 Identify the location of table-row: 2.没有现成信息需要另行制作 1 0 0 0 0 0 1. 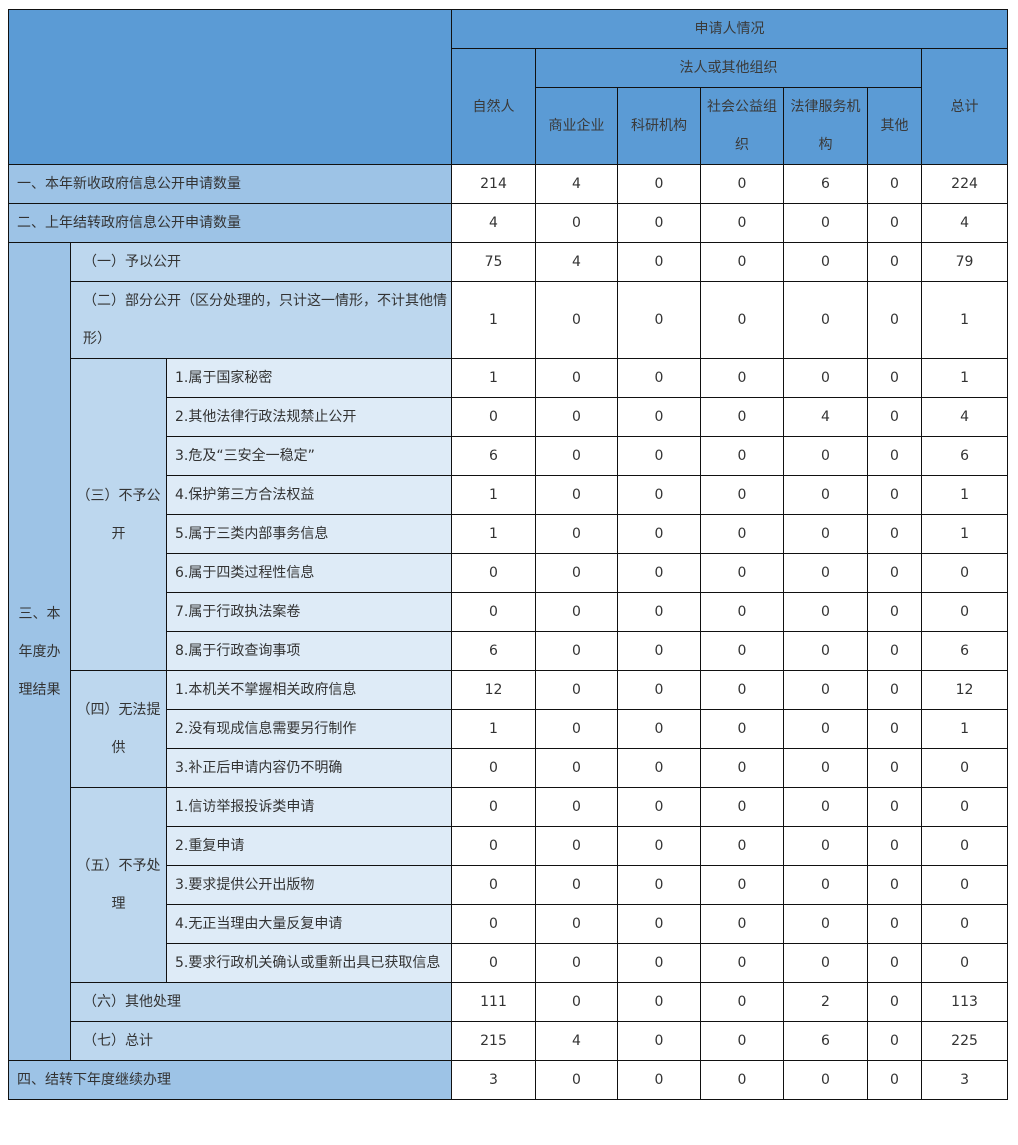
(509, 729).